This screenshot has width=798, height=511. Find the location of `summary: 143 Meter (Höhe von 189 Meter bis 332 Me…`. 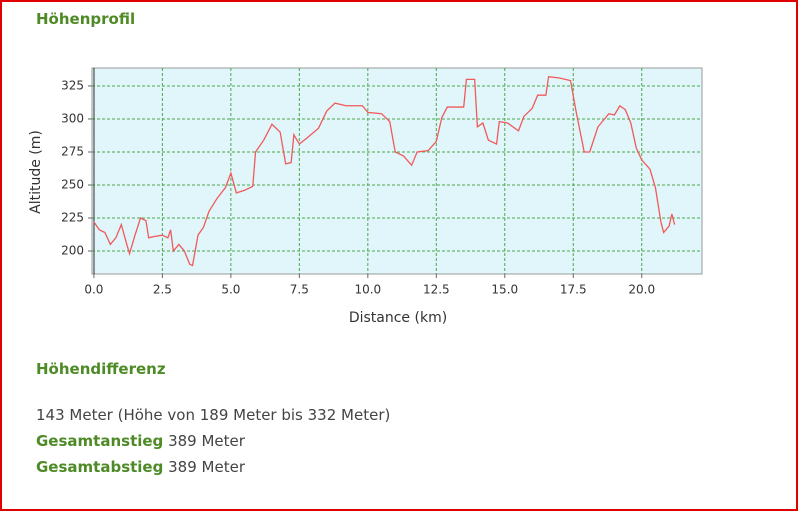

summary: 143 Meter (Höhe von 189 Meter bis 332 Me… is located at coordinates (213, 415).